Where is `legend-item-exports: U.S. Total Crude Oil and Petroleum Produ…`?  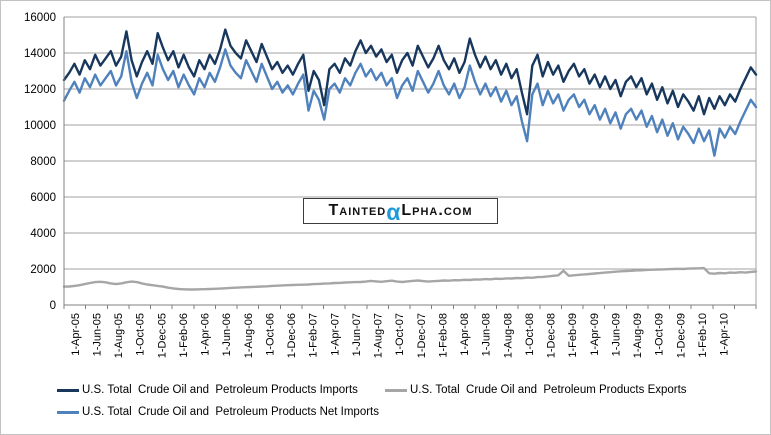
legend-item-exports: U.S. Total Crude Oil and Petroleum Produ… is located at coordinates (536, 390).